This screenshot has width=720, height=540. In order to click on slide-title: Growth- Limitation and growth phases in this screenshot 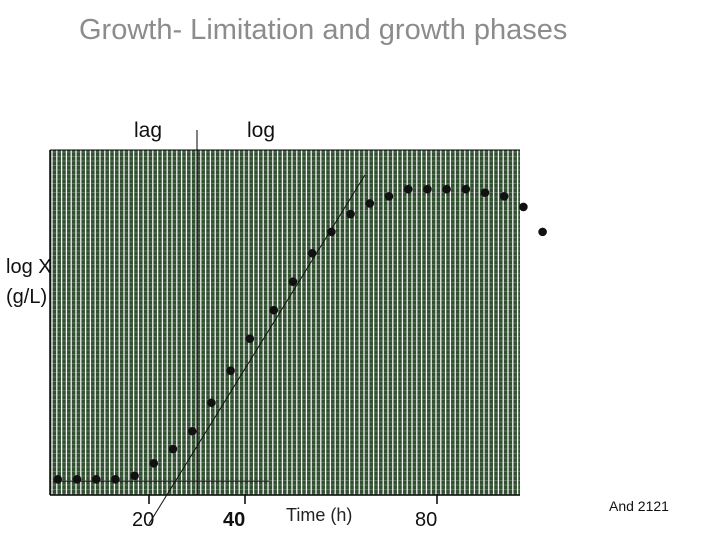, I will do `click(323, 30)`.